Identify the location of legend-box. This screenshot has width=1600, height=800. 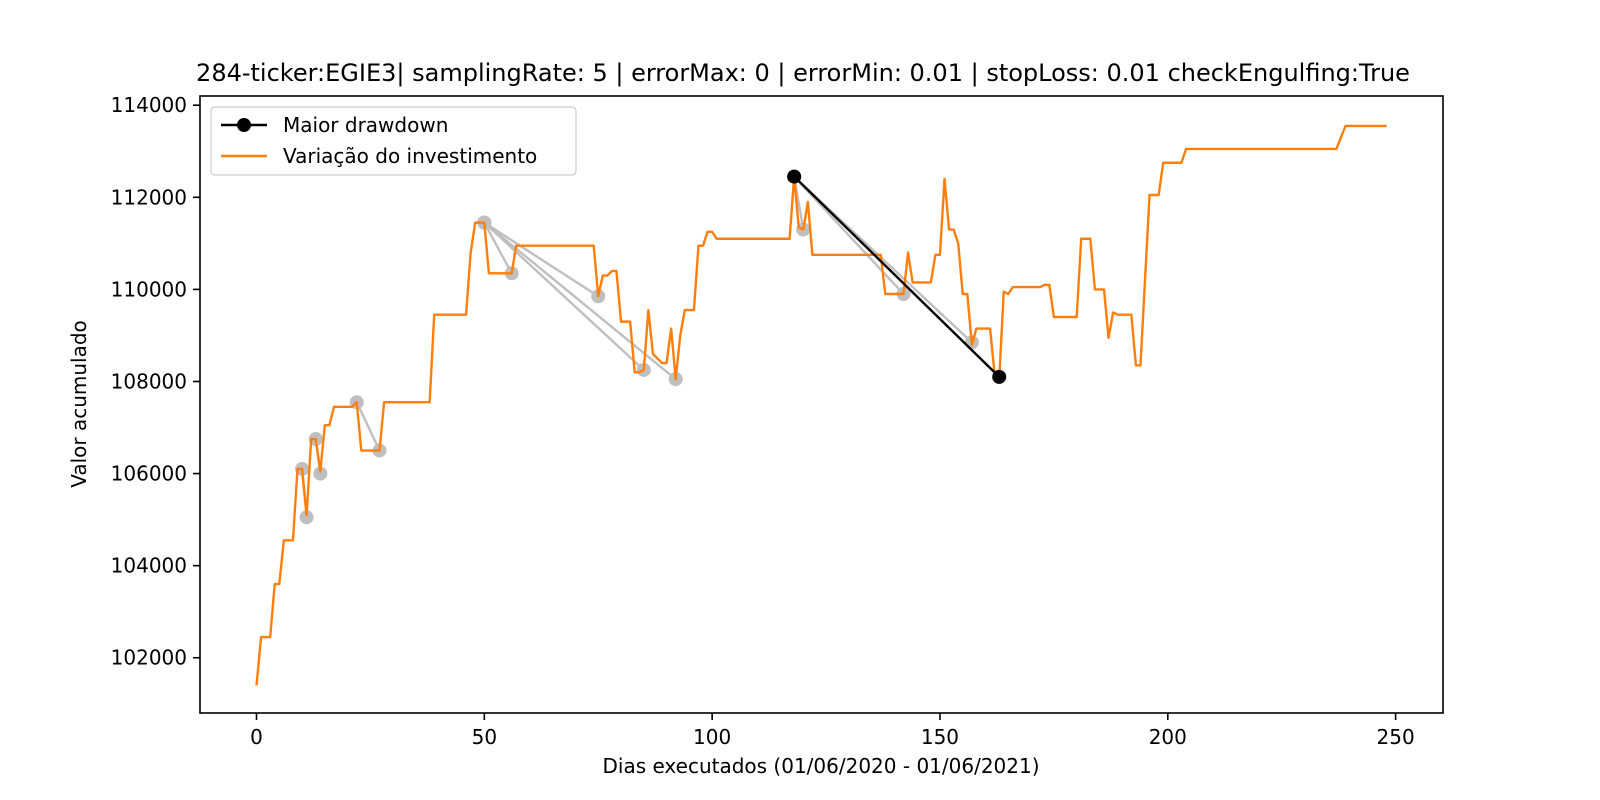
(393, 141).